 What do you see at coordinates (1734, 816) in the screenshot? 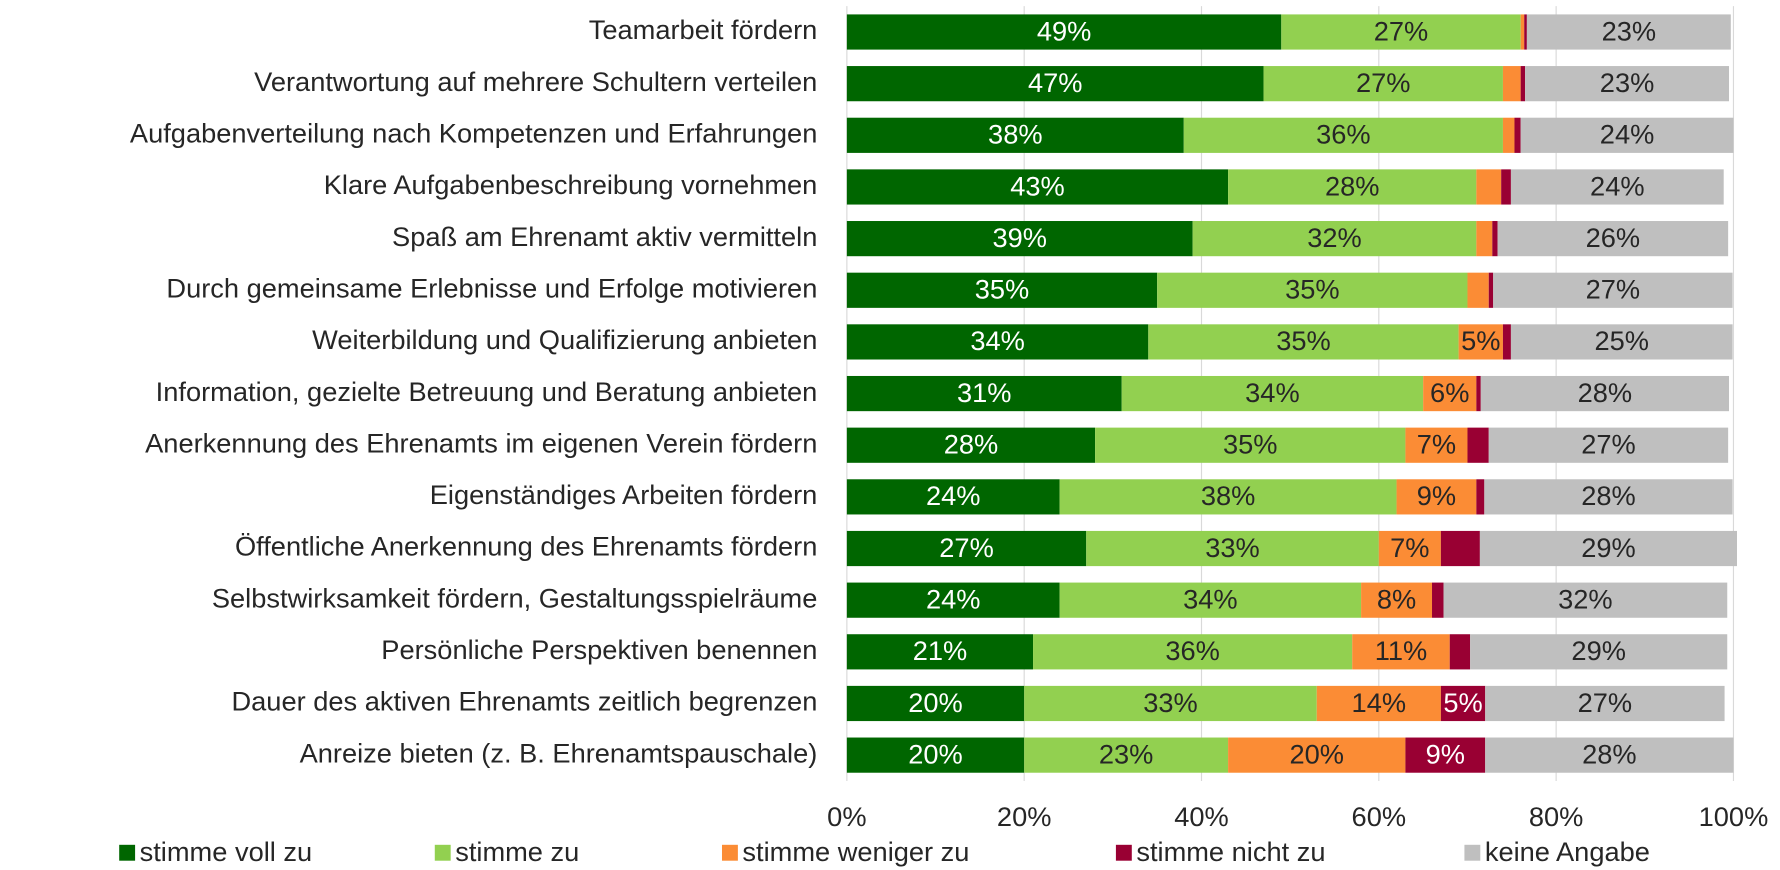
I see `x-tick-label: 100%` at bounding box center [1734, 816].